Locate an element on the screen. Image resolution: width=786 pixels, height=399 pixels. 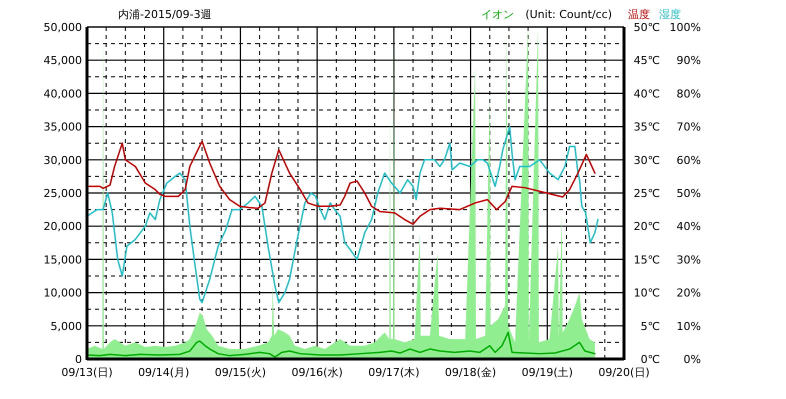
y3-tick-label: 10% is located at coordinates (688, 326).